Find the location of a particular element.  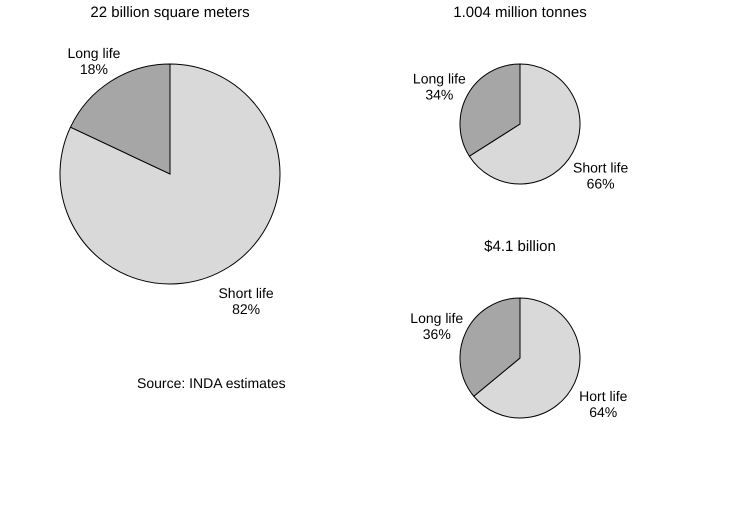

data-label: 18% is located at coordinates (94, 69).